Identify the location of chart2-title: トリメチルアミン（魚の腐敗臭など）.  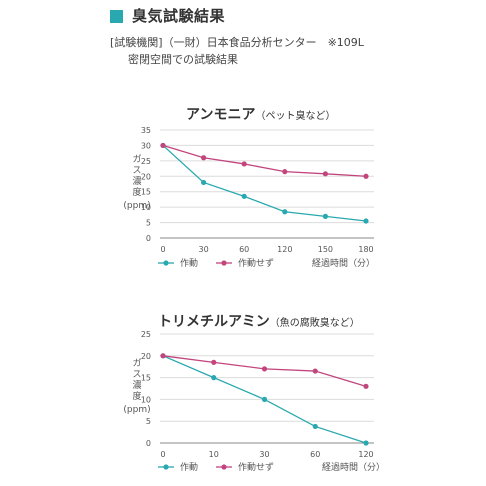
(259, 321).